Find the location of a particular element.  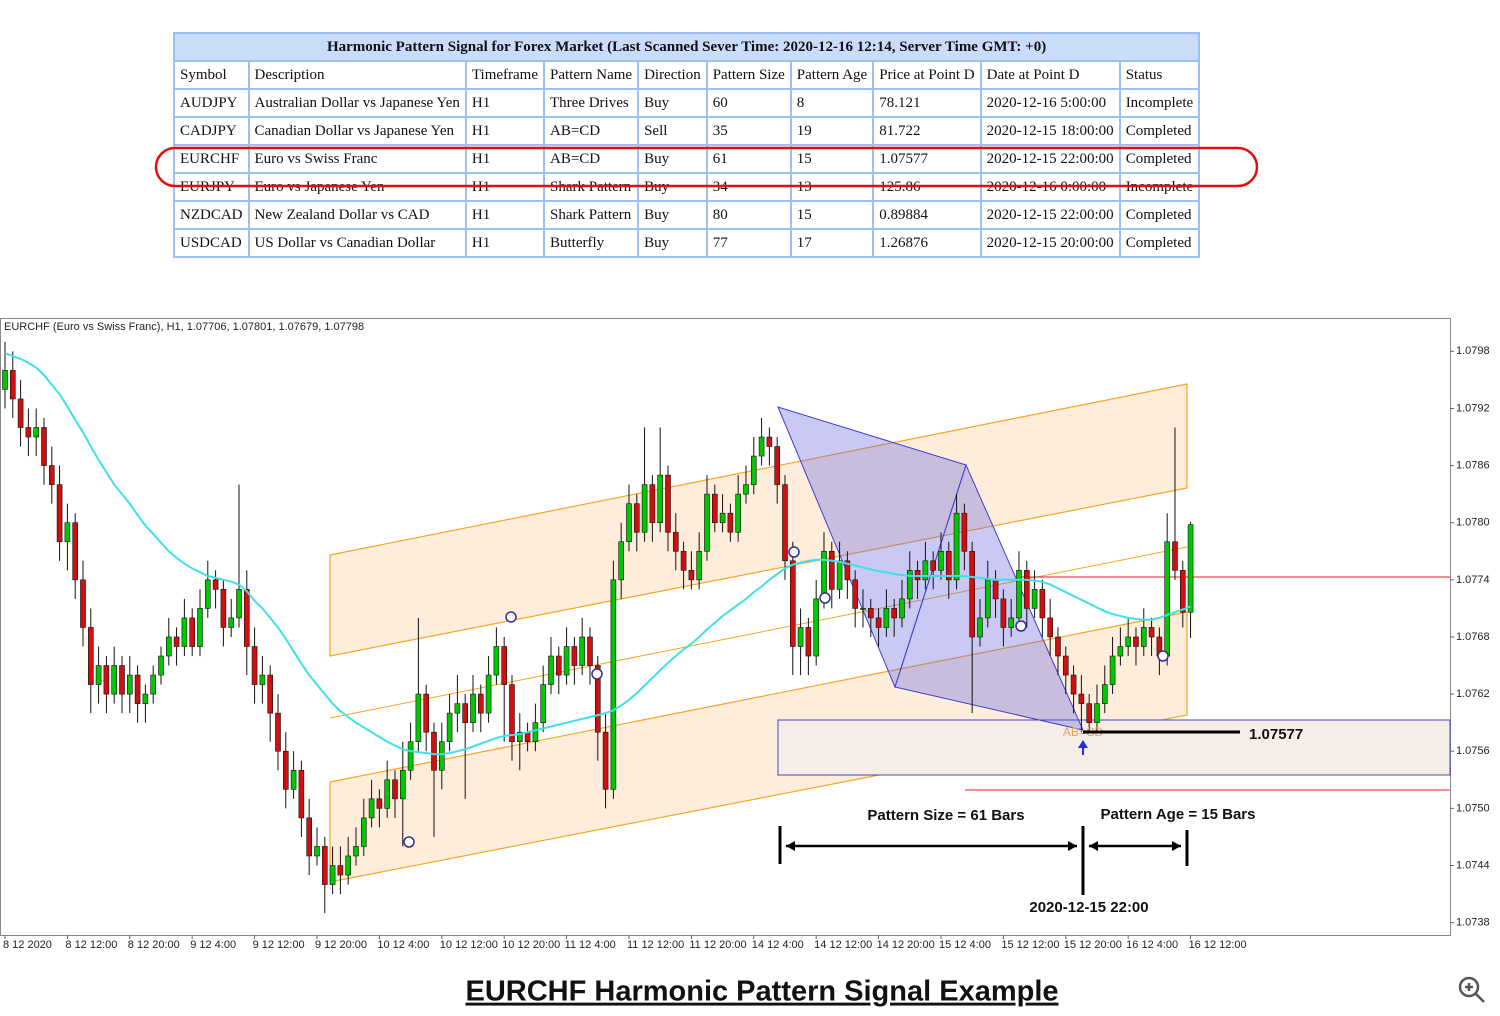

cell: 2020-12-15 18:00:00 is located at coordinates (1050, 131).